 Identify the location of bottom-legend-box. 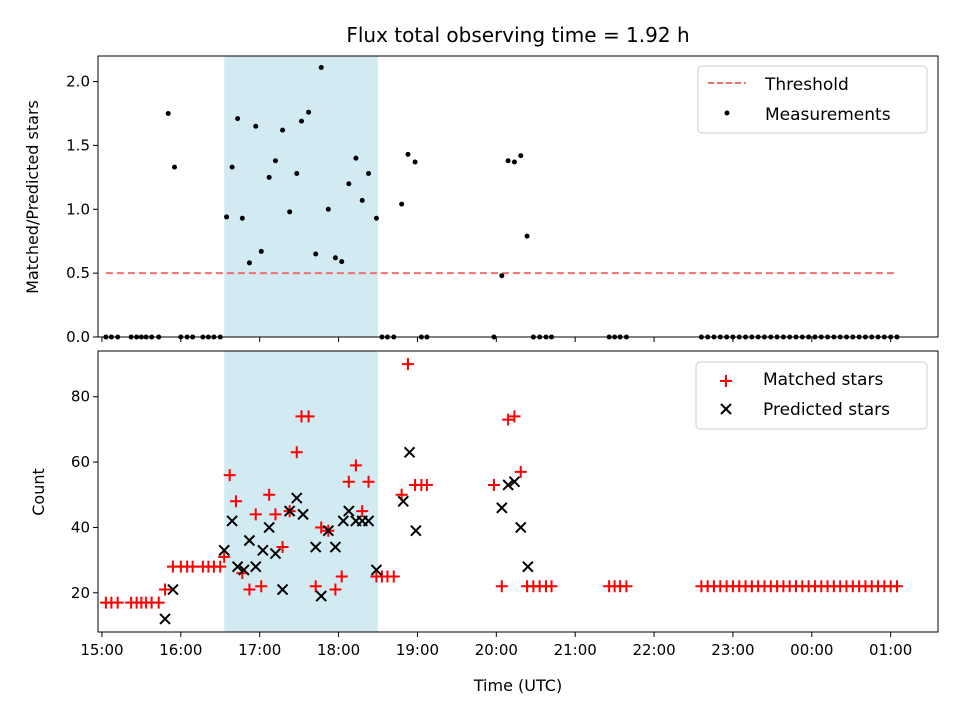
(811, 395).